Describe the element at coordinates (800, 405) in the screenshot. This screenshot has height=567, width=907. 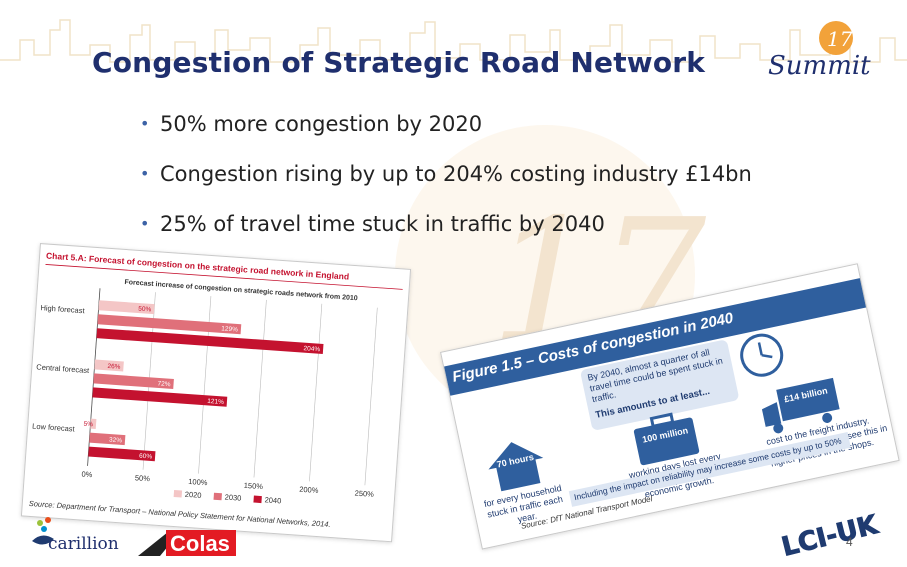
I see `truck-icon` at that location.